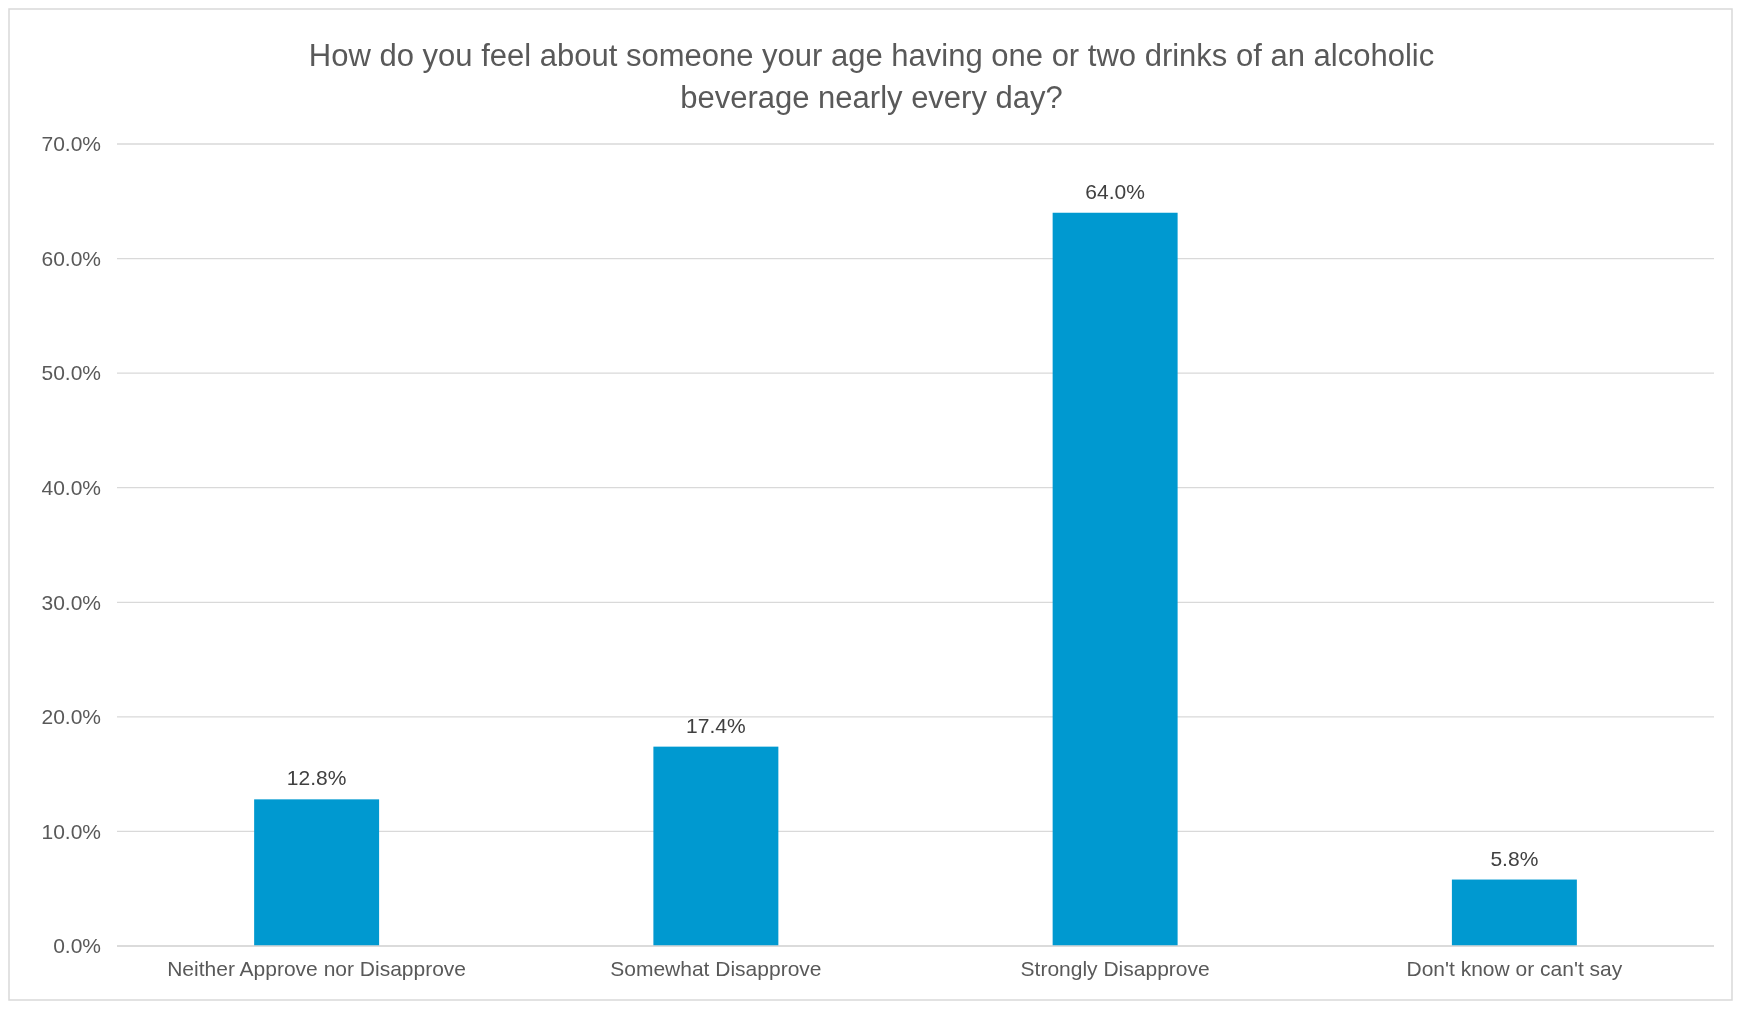  Describe the element at coordinates (71, 831) in the screenshot. I see `y-tick-label: 10.0%` at that location.